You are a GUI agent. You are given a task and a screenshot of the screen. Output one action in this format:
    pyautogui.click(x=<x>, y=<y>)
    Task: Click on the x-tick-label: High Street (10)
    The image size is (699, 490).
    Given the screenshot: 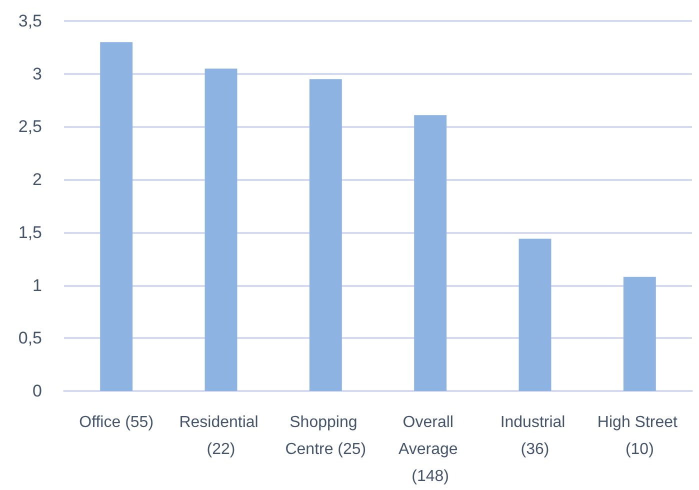 What is the action you would take?
    pyautogui.click(x=639, y=436)
    